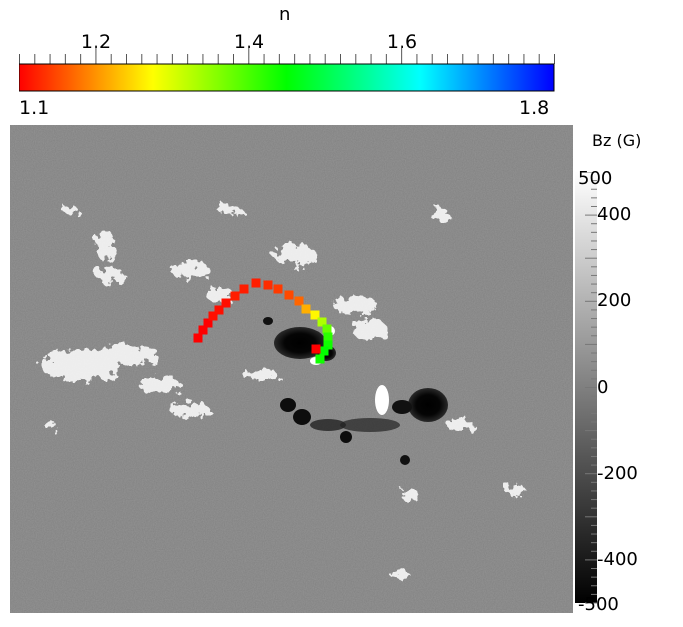 This screenshot has height=627, width=683. What do you see at coordinates (614, 215) in the screenshot?
I see `bz-tick-label: 400` at bounding box center [614, 215].